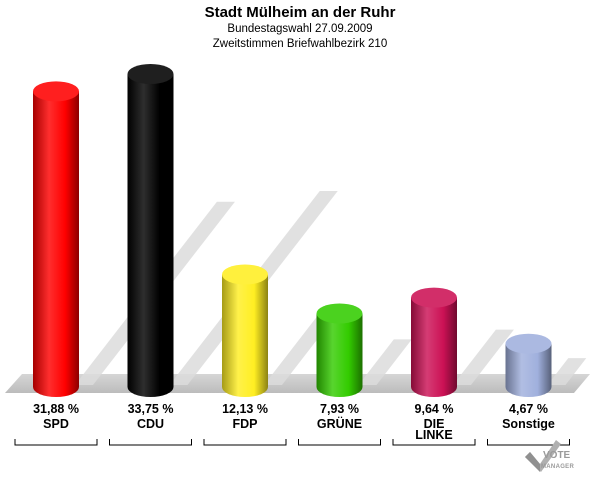 The height and width of the screenshot is (480, 600). Describe the element at coordinates (56, 424) in the screenshot. I see `category-label-spd: SPD` at that location.